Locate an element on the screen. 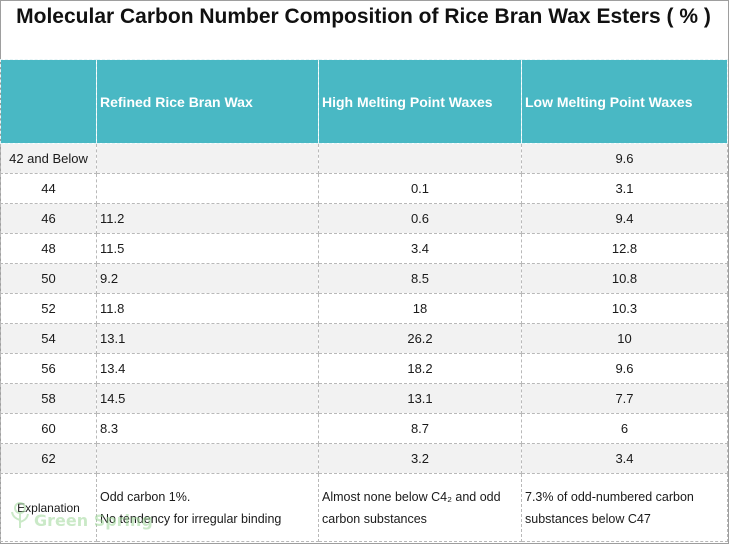  refined-value-cell: 8.3 is located at coordinates (207, 428).